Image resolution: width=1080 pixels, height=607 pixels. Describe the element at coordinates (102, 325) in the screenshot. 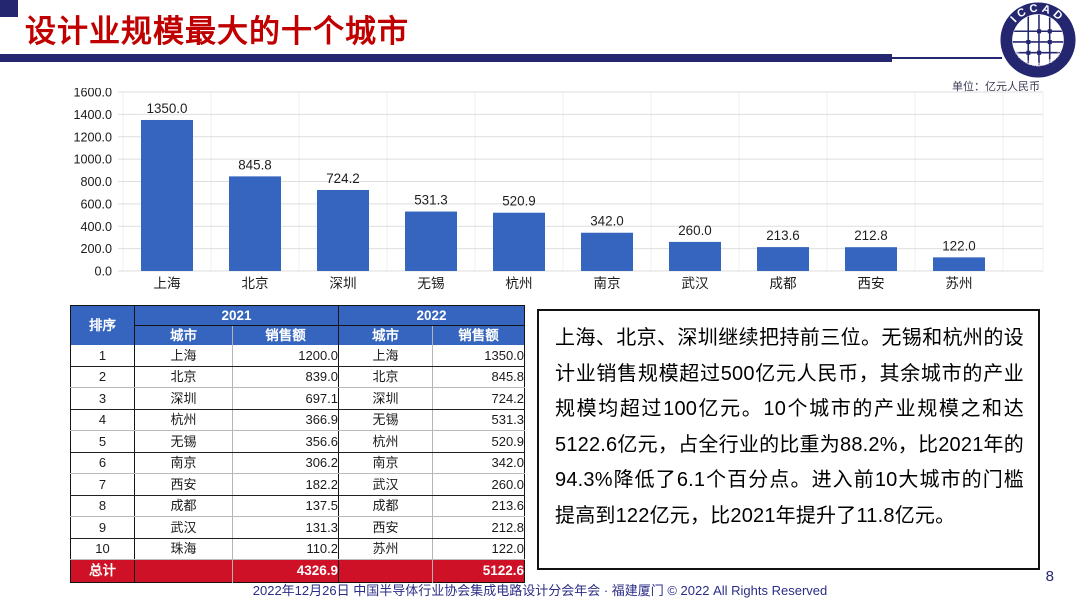

I see `table-header-rank: 排序` at that location.